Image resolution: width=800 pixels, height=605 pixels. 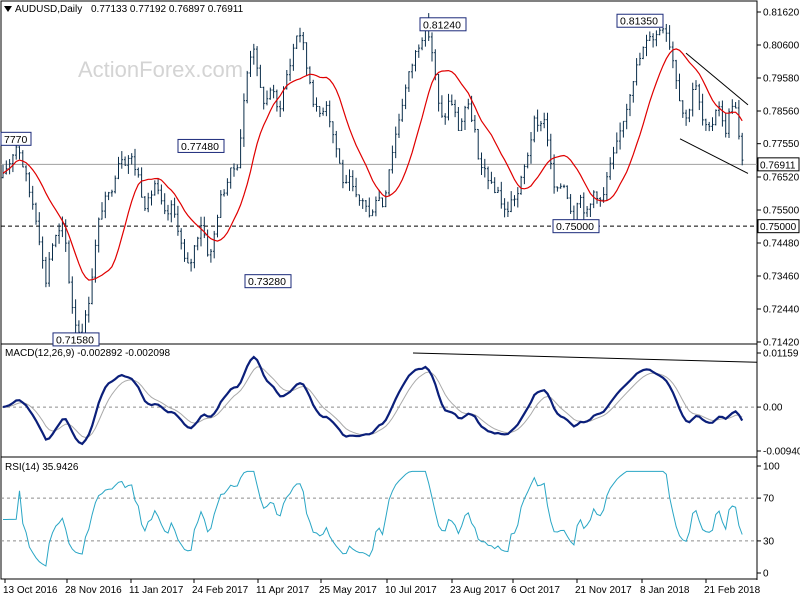 I want to click on rsi-tick-label: 0, so click(x=766, y=574).